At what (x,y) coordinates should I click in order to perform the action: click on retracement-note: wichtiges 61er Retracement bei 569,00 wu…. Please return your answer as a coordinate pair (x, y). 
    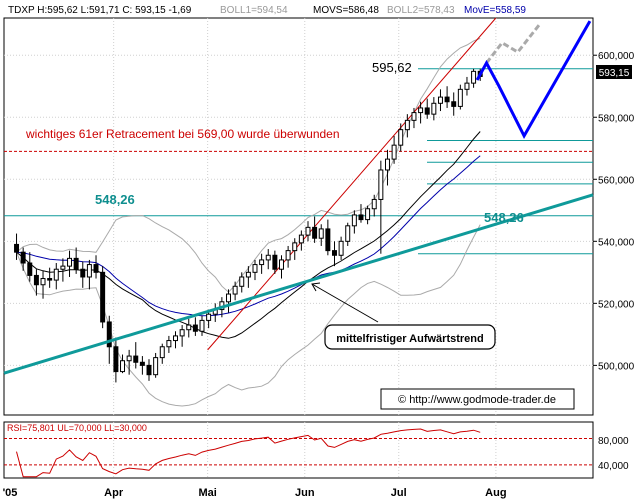
    Looking at the image, I should click on (182, 134).